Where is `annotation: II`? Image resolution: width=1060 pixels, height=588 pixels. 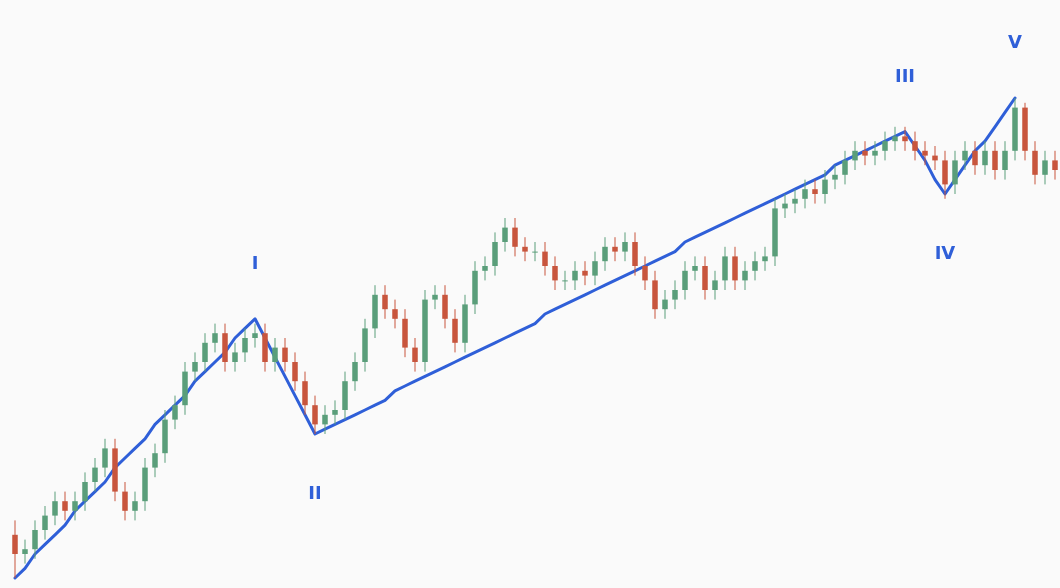 annotation: II is located at coordinates (315, 492).